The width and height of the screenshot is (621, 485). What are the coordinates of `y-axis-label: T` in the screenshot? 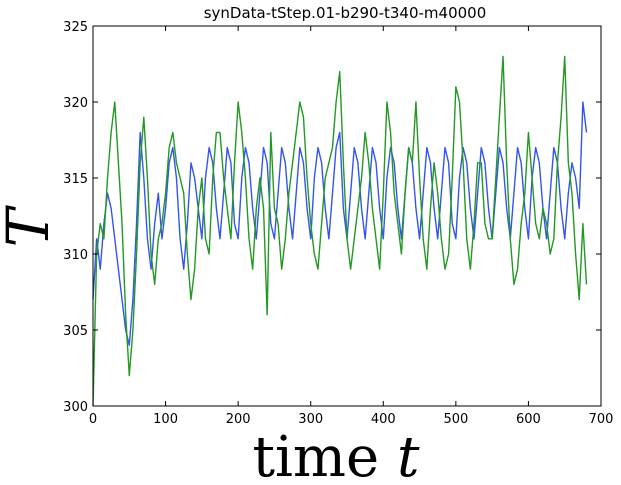 It's located at (31, 225).